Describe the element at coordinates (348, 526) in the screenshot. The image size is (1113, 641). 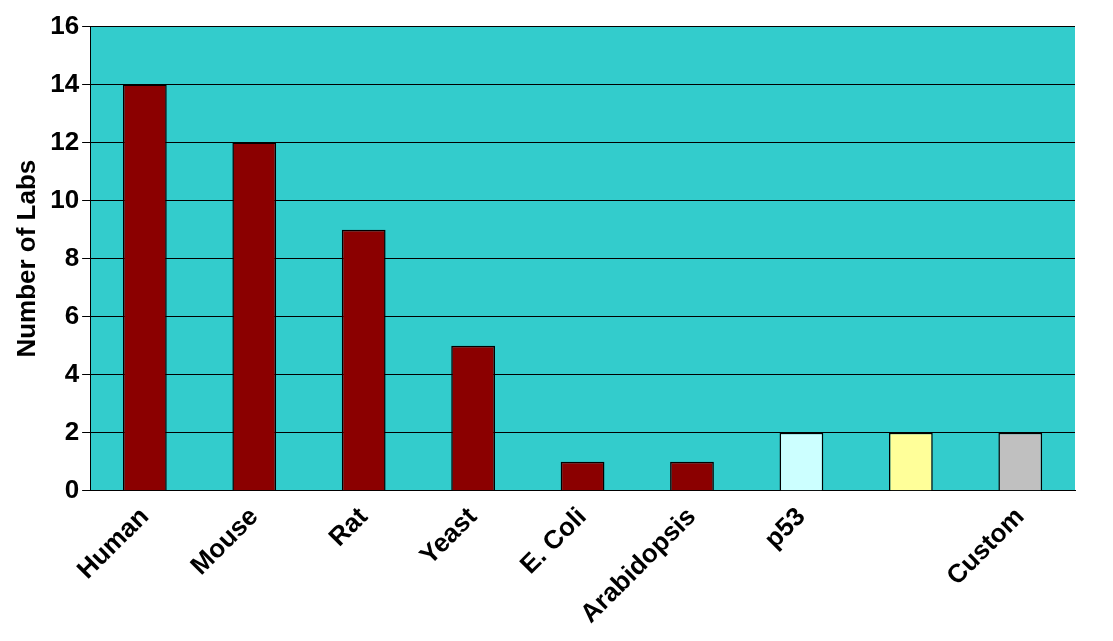
I see `x-tick-label: Rat` at that location.